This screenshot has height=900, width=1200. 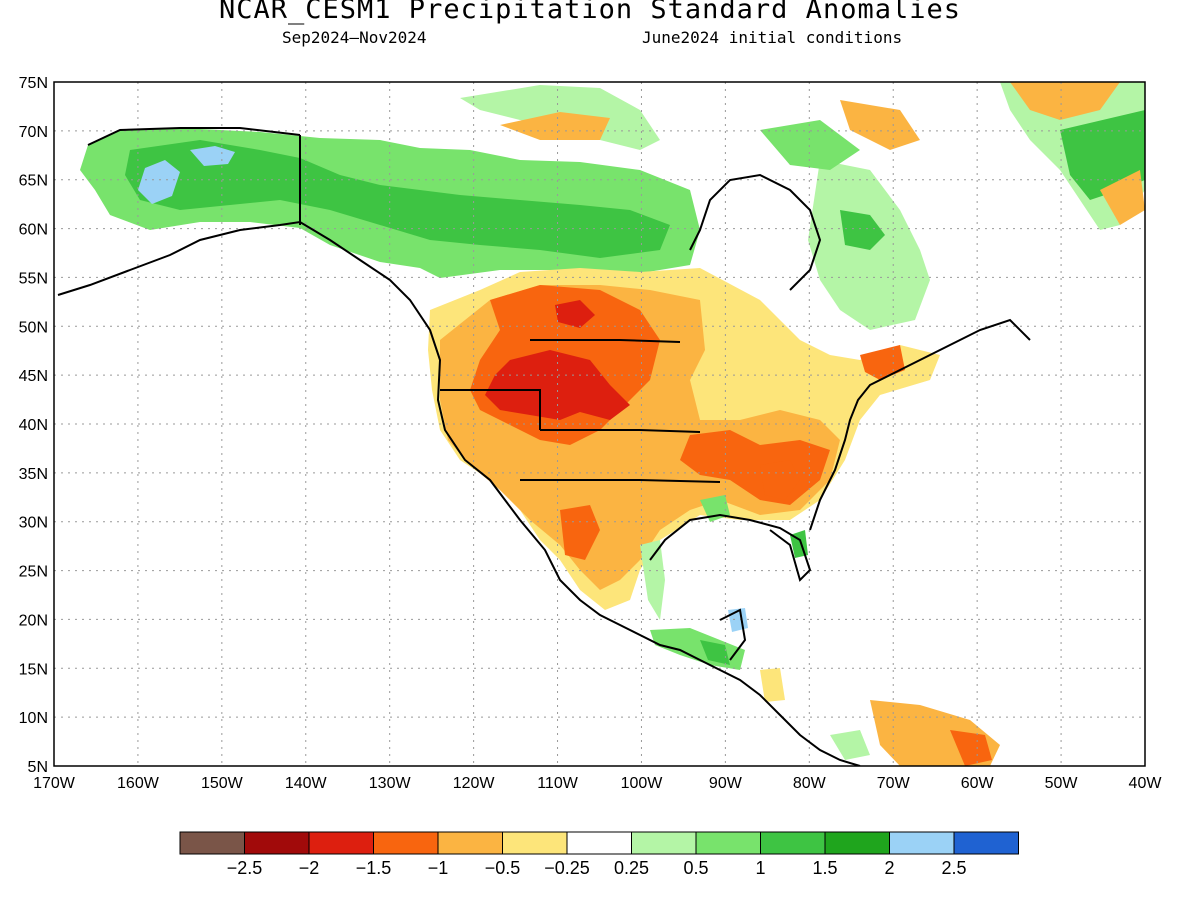 What do you see at coordinates (880, 125) in the screenshot?
I see `anomaly-dry-baffin` at bounding box center [880, 125].